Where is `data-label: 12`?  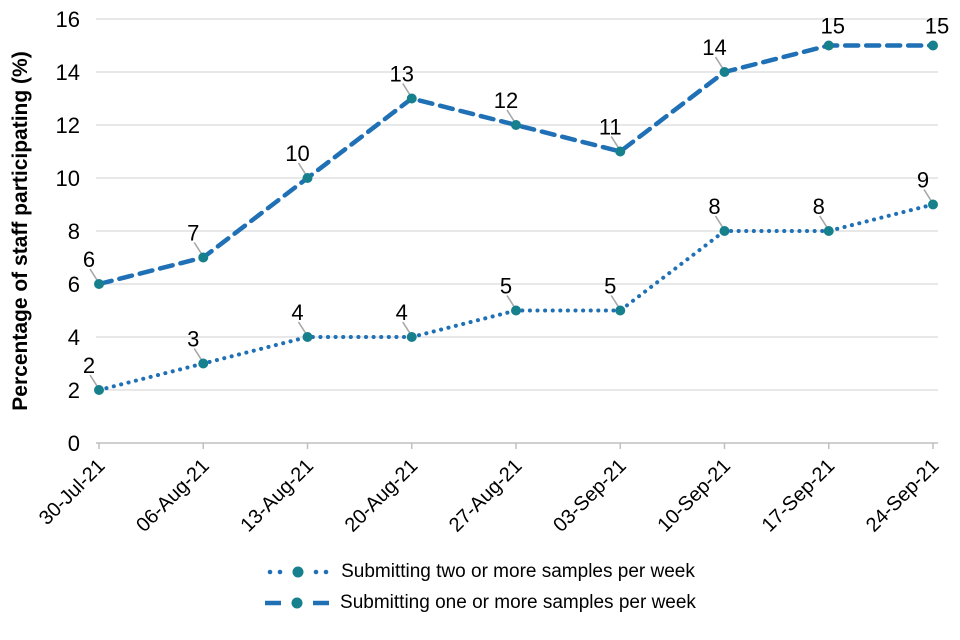 data-label: 12 is located at coordinates (506, 100).